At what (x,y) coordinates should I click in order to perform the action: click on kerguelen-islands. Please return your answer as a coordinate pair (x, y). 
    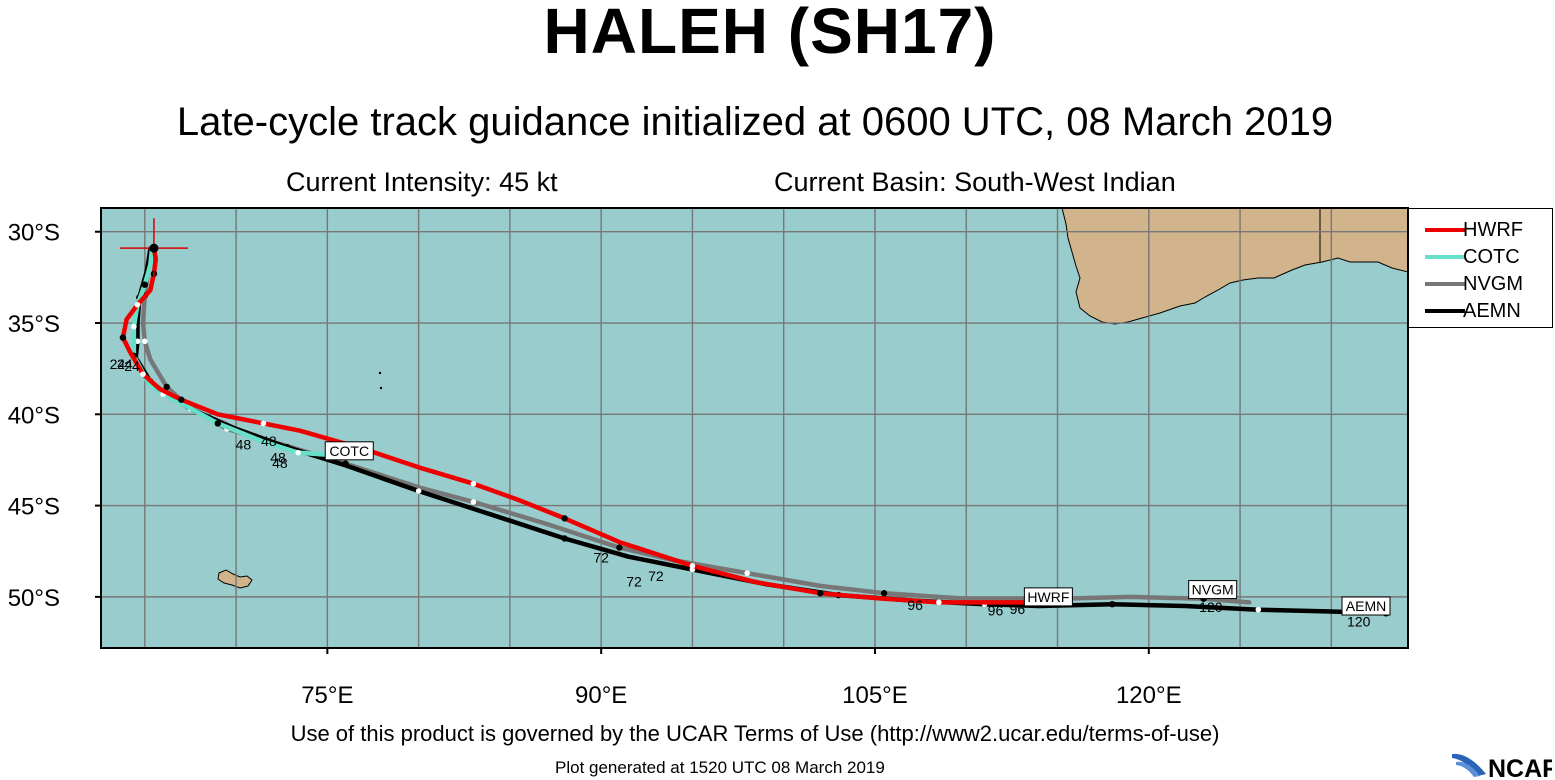
    Looking at the image, I should click on (235, 579).